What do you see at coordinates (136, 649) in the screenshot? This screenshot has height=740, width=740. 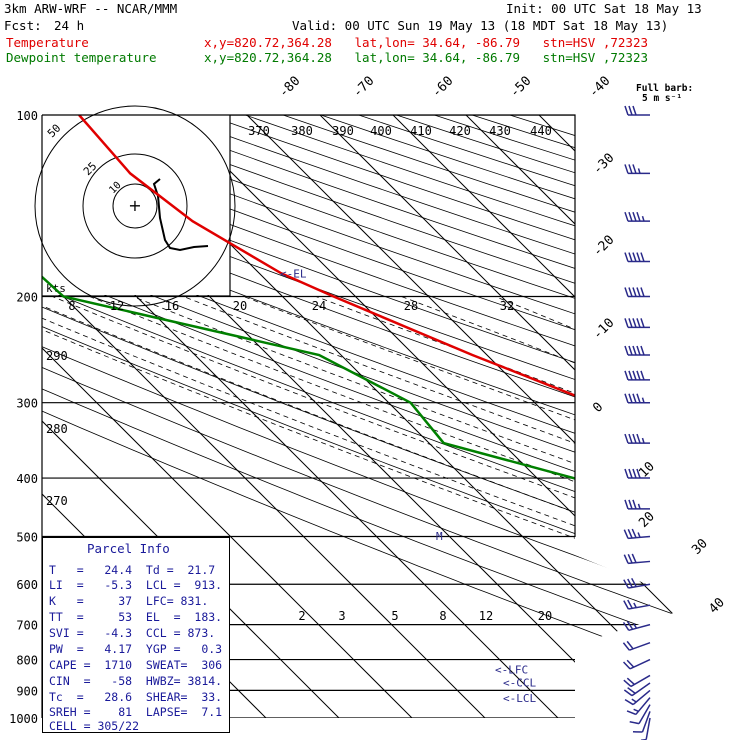 I see `parcel-row: PW = 4.17 YGP = 0.3` at bounding box center [136, 649].